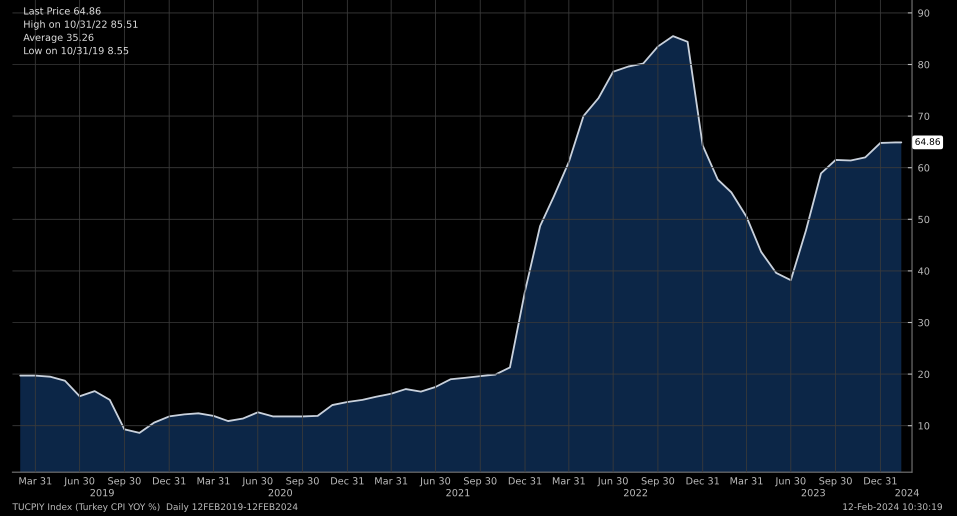 The image size is (957, 516). I want to click on text: 2021, so click(458, 492).